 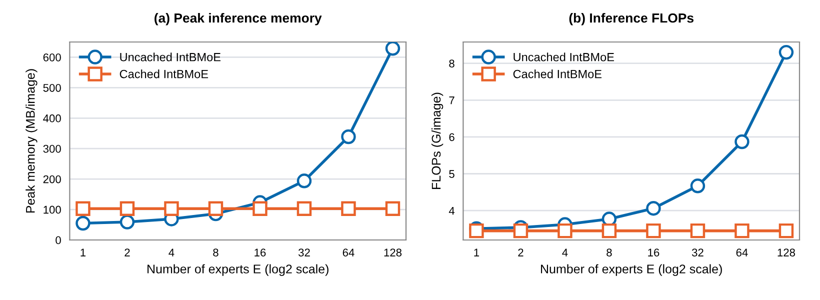 What do you see at coordinates (451, 174) in the screenshot?
I see `y-tick-label: 5` at bounding box center [451, 174].